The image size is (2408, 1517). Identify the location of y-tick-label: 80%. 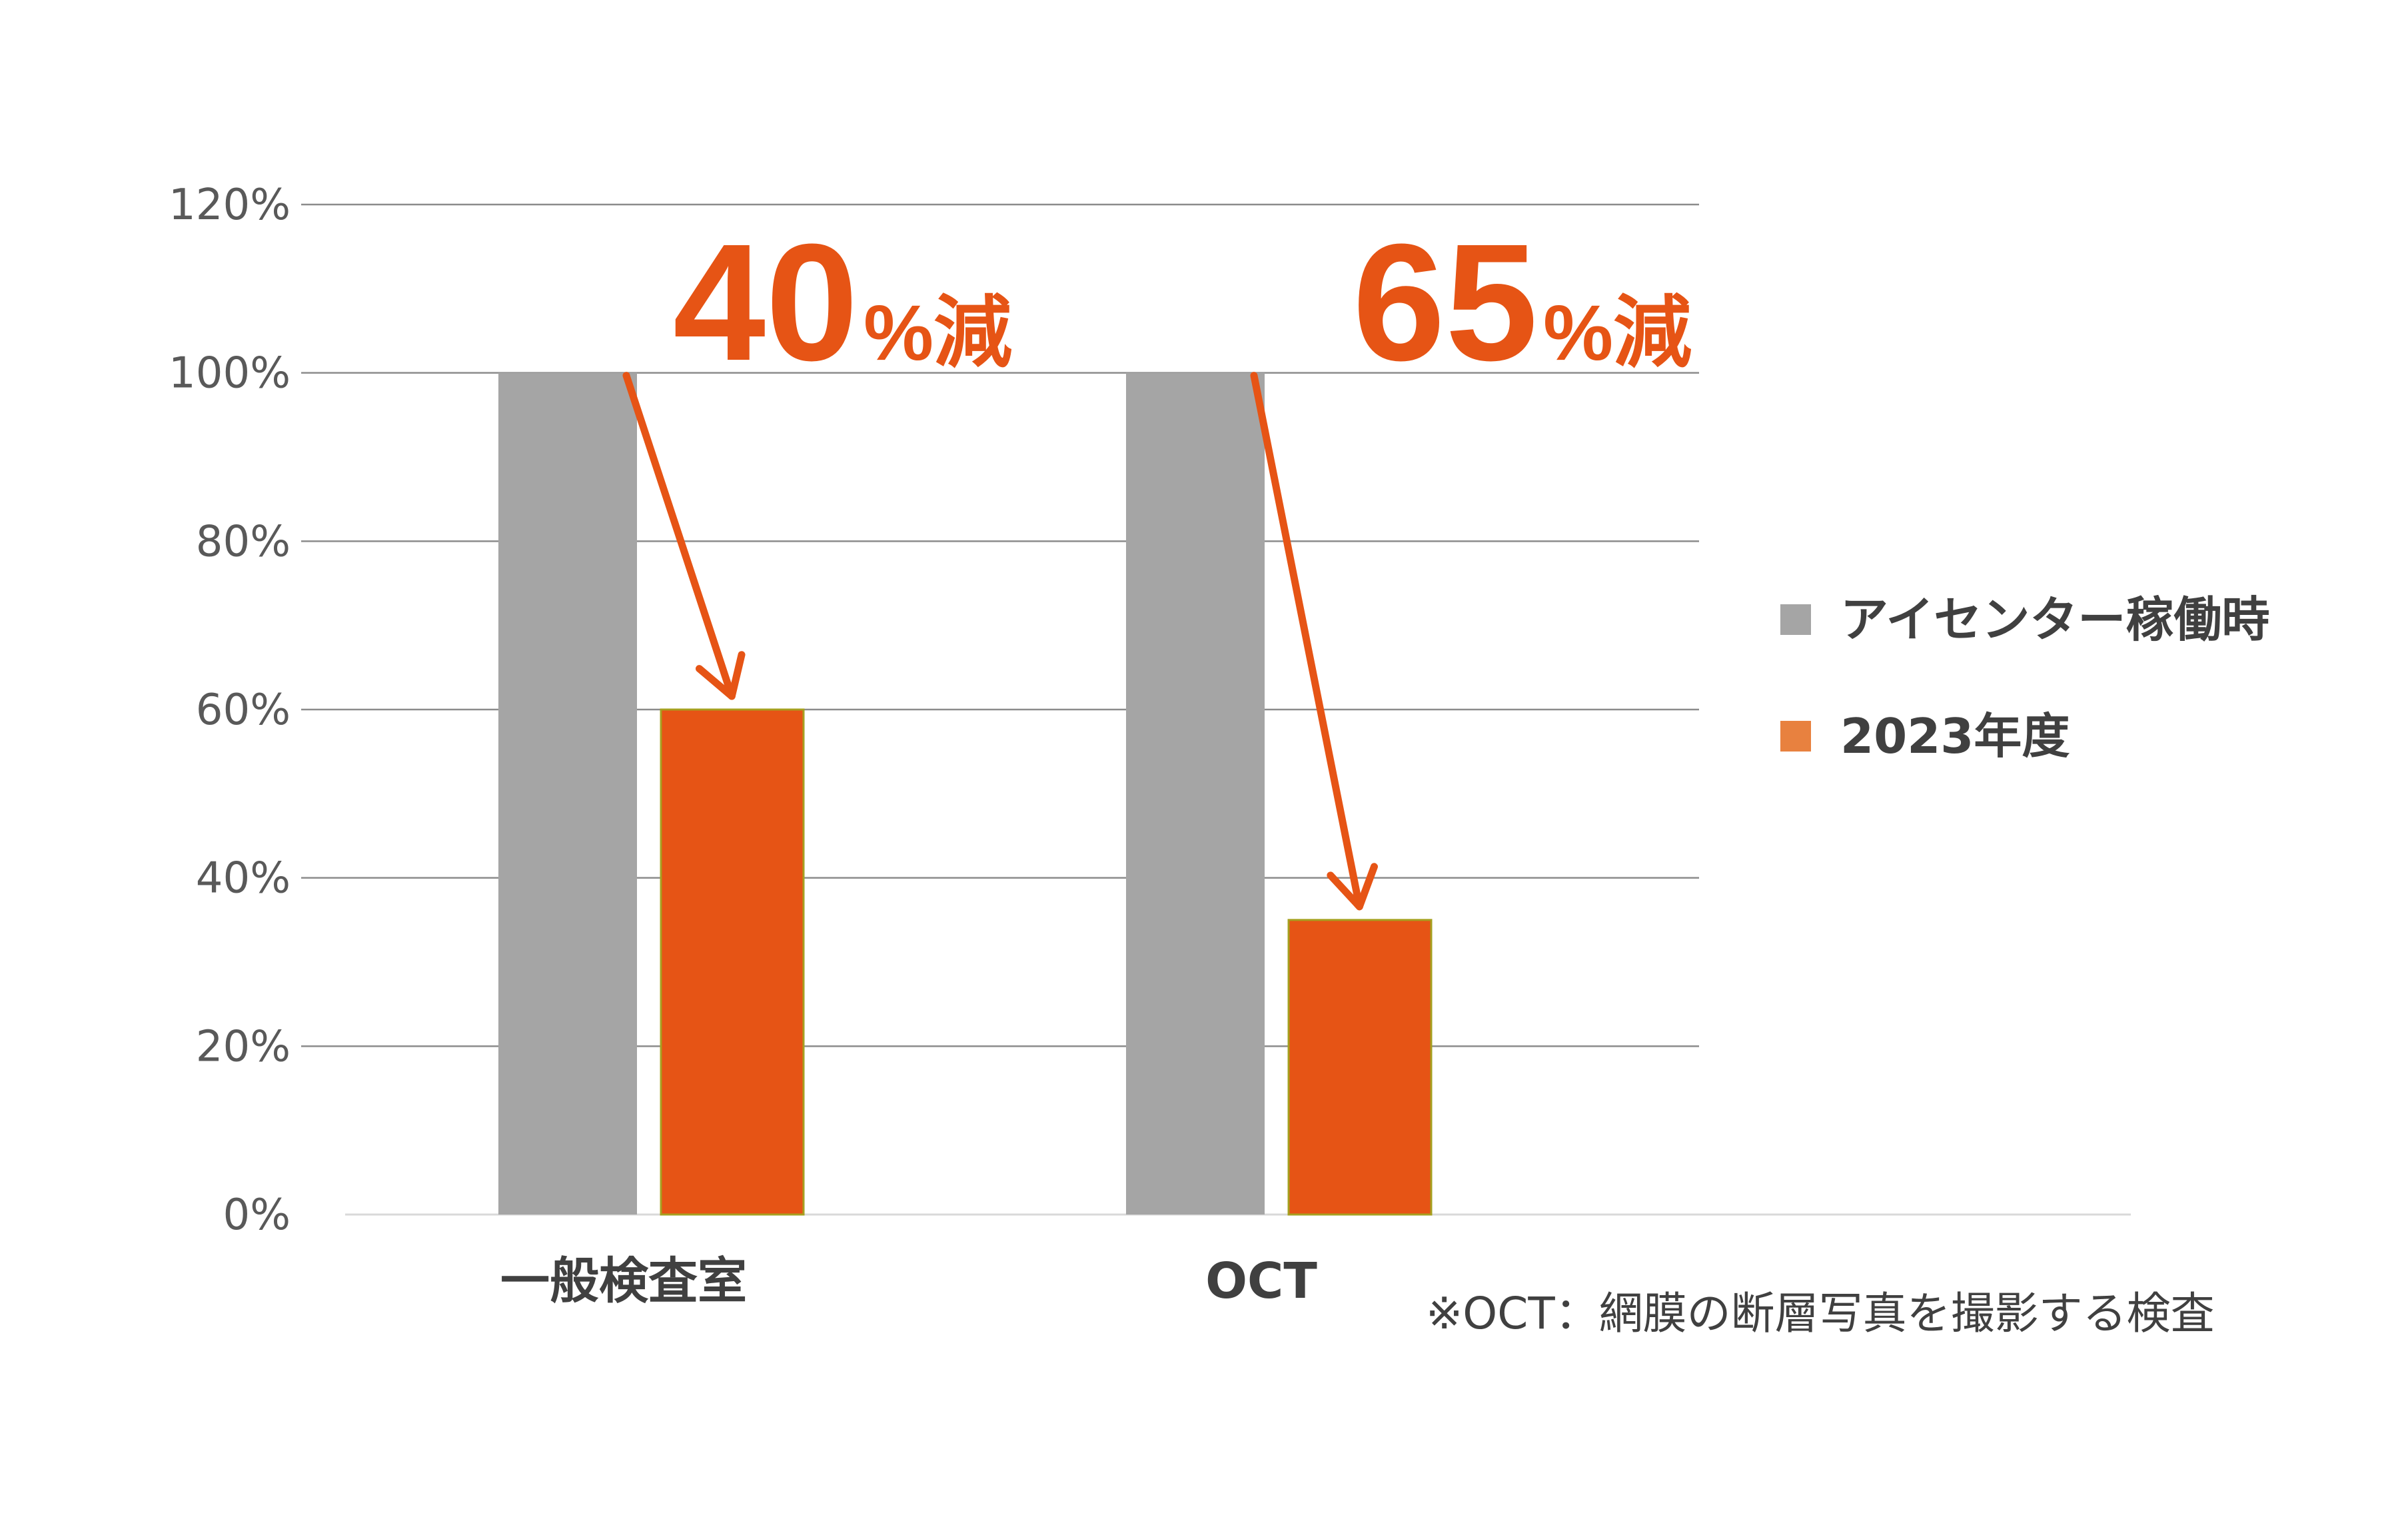
(243, 542).